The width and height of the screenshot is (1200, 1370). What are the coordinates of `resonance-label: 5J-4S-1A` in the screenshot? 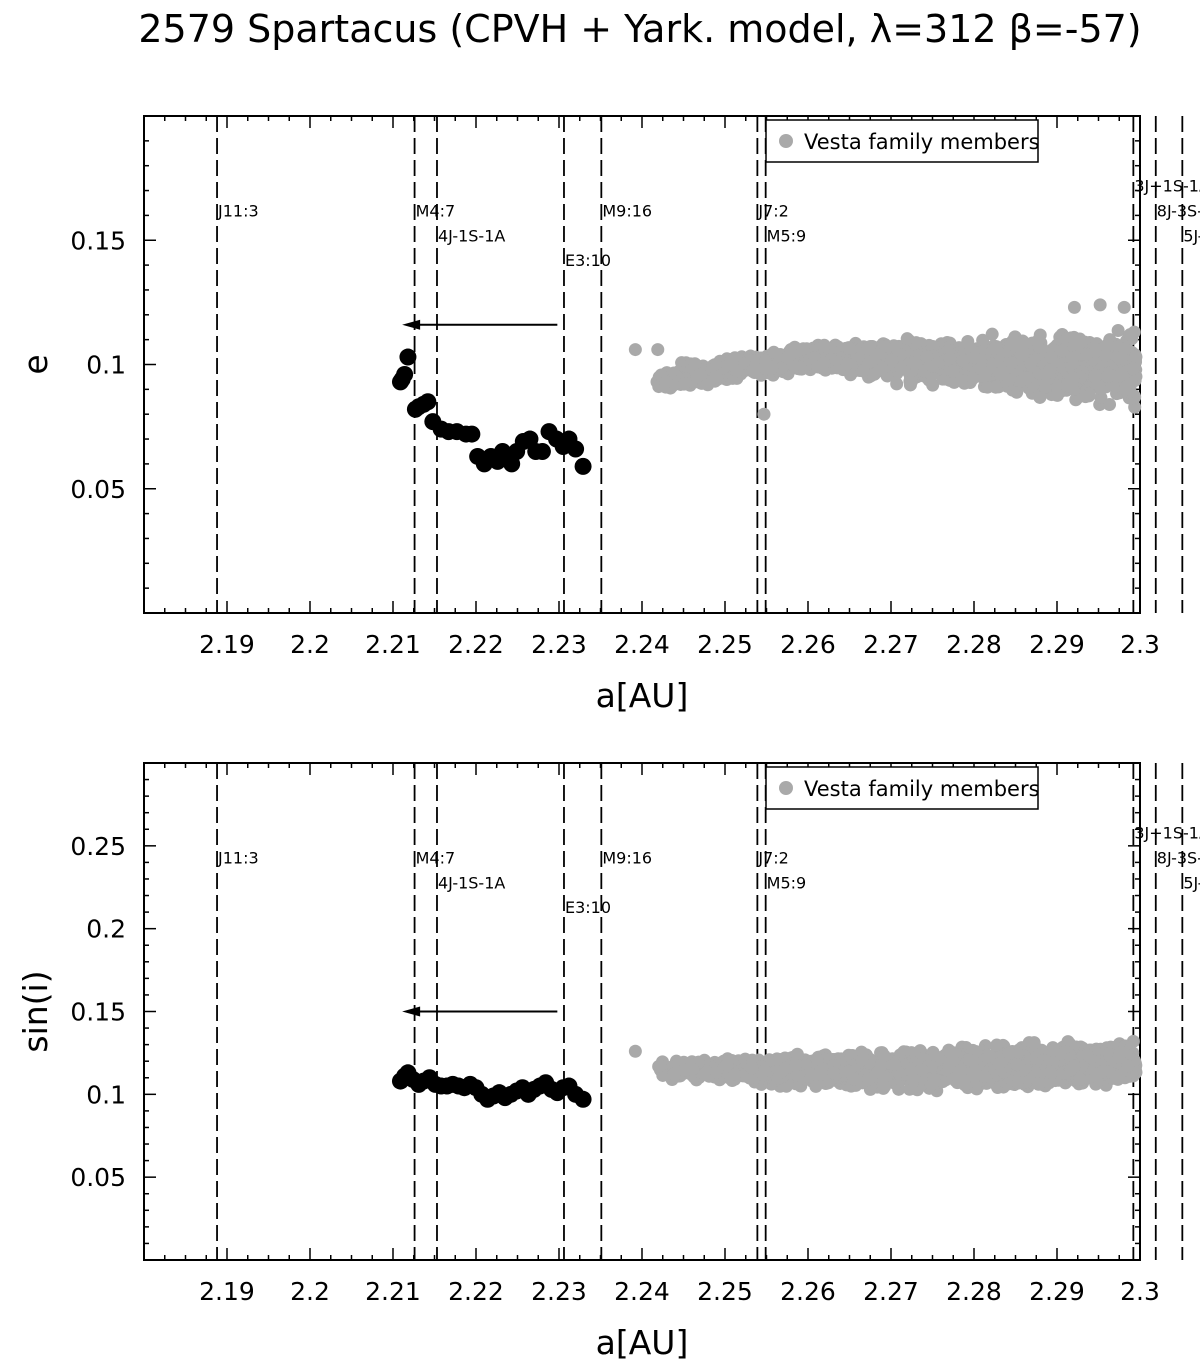 It's located at (1191, 235).